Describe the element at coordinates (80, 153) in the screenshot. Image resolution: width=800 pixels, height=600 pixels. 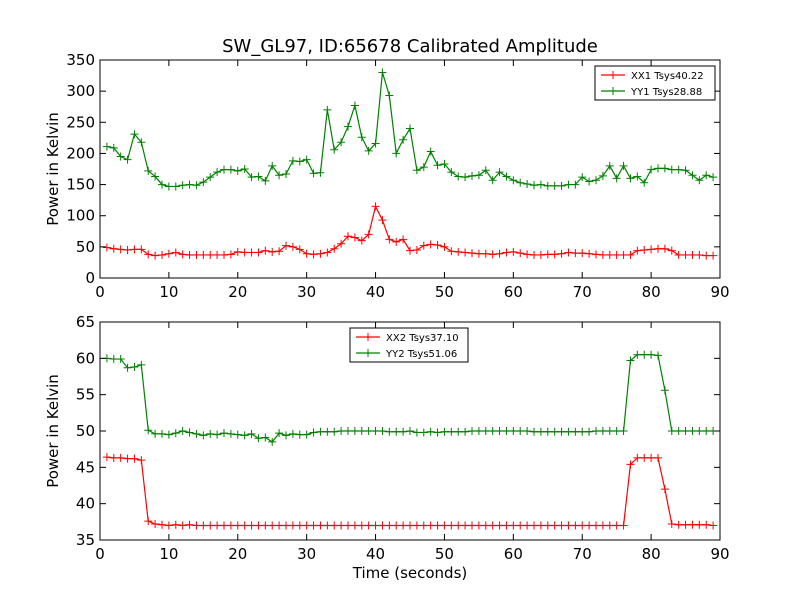
I see `y-tick-label: 200` at that location.